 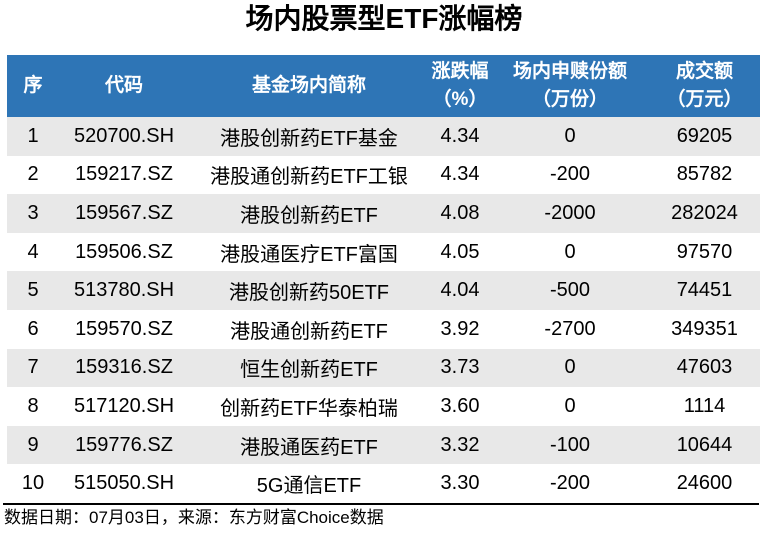 I want to click on table-row: 4 159506.SZ 港股通医疗ETF富国 4.05 0 97570, so click(x=383, y=252).